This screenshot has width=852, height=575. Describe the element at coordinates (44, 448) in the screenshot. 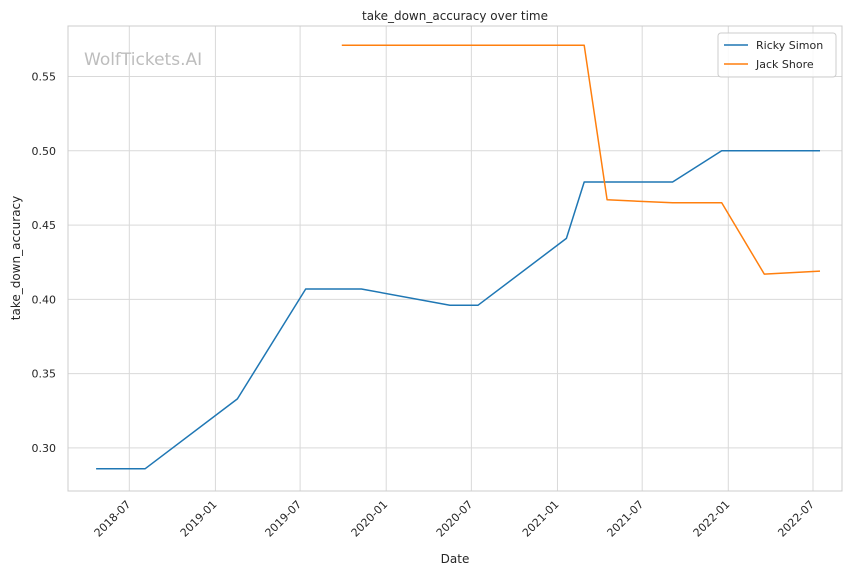

I see `y-tick-label: 0.30` at that location.